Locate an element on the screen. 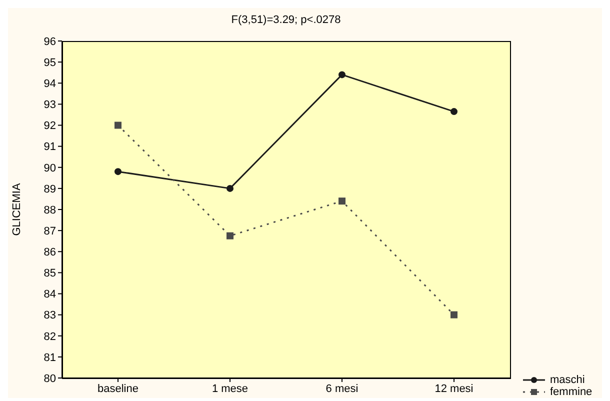 The width and height of the screenshot is (610, 401). y-tick-label: 81 is located at coordinates (50, 358).